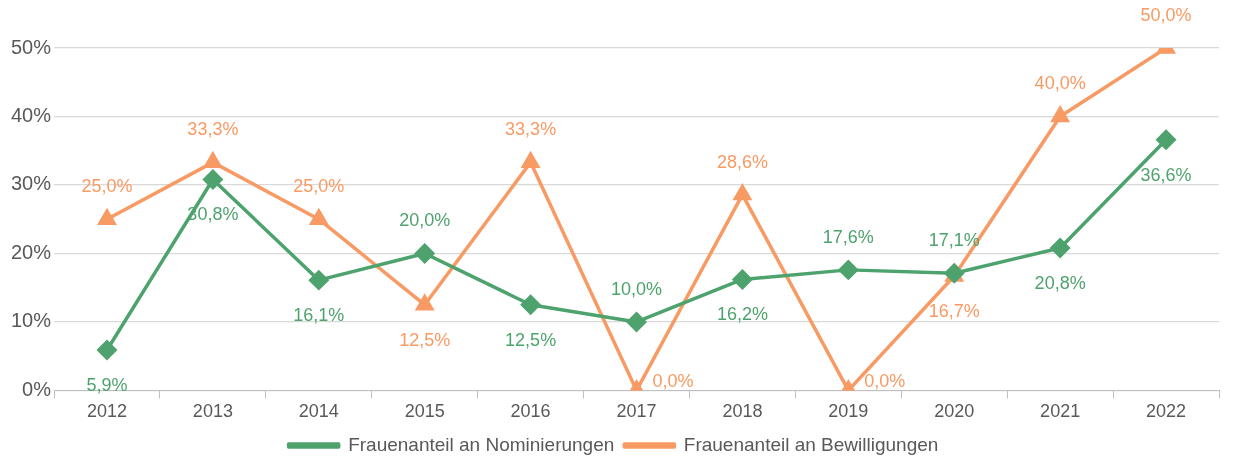 This screenshot has width=1241, height=473. What do you see at coordinates (37, 388) in the screenshot?
I see `y-tick-label: 0%` at bounding box center [37, 388].